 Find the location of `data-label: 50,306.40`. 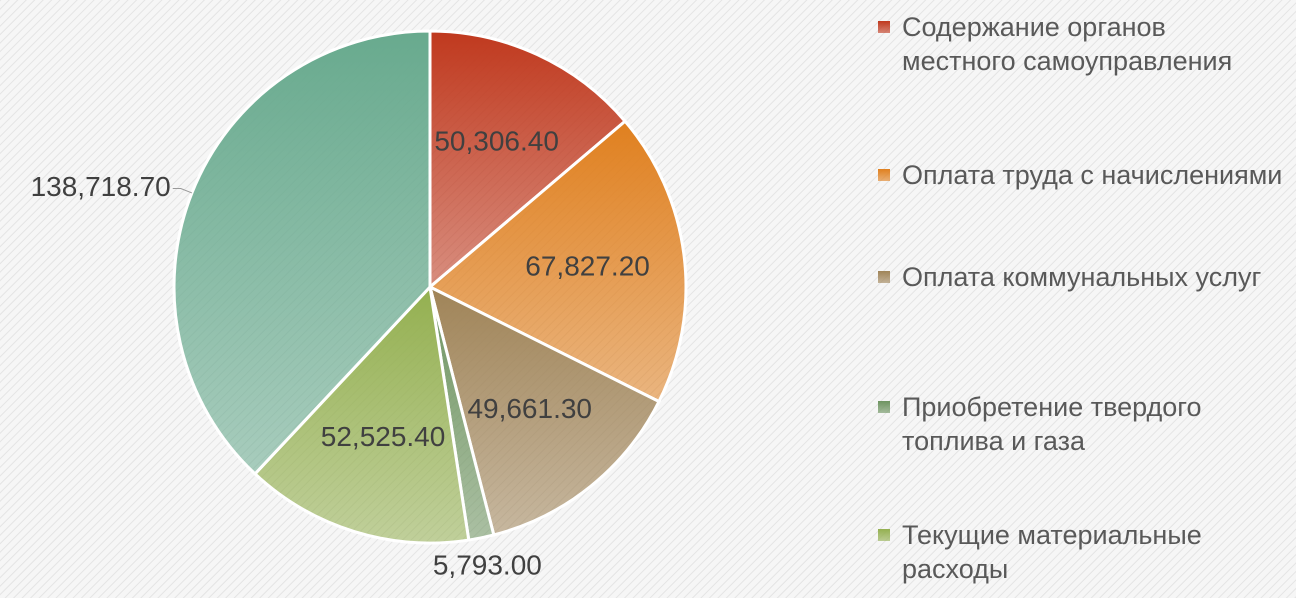

data-label: 50,306.40 is located at coordinates (496, 140).